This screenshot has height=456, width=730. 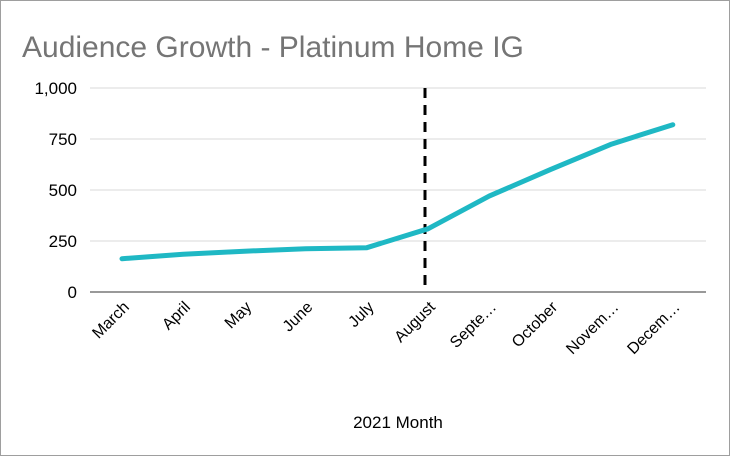 I want to click on y-tick-label: 250, so click(x=63, y=241).